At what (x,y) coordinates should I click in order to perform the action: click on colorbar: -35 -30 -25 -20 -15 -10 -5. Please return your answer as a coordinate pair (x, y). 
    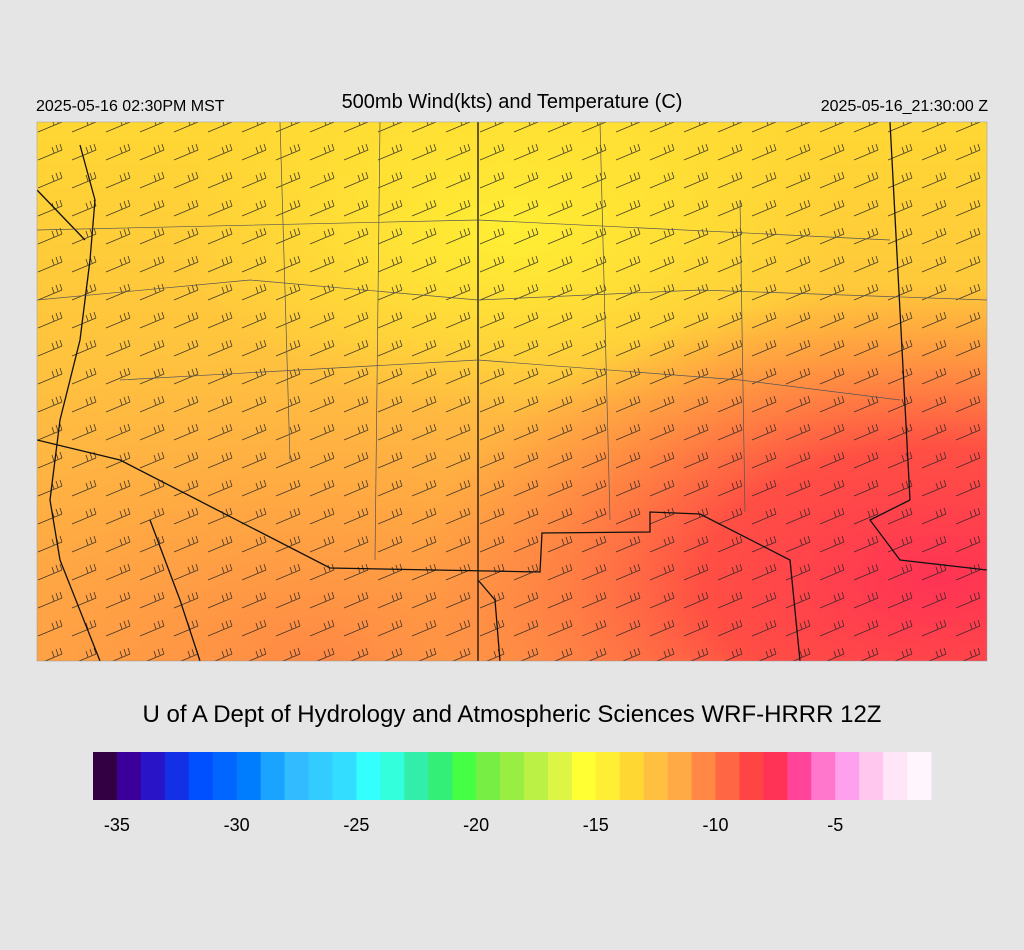
    Looking at the image, I should click on (512, 793).